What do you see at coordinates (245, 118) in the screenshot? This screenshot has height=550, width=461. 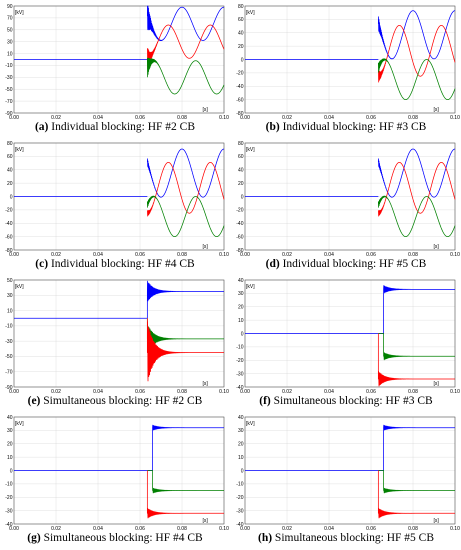 I see `x-tick-label: 0.00` at bounding box center [245, 118].